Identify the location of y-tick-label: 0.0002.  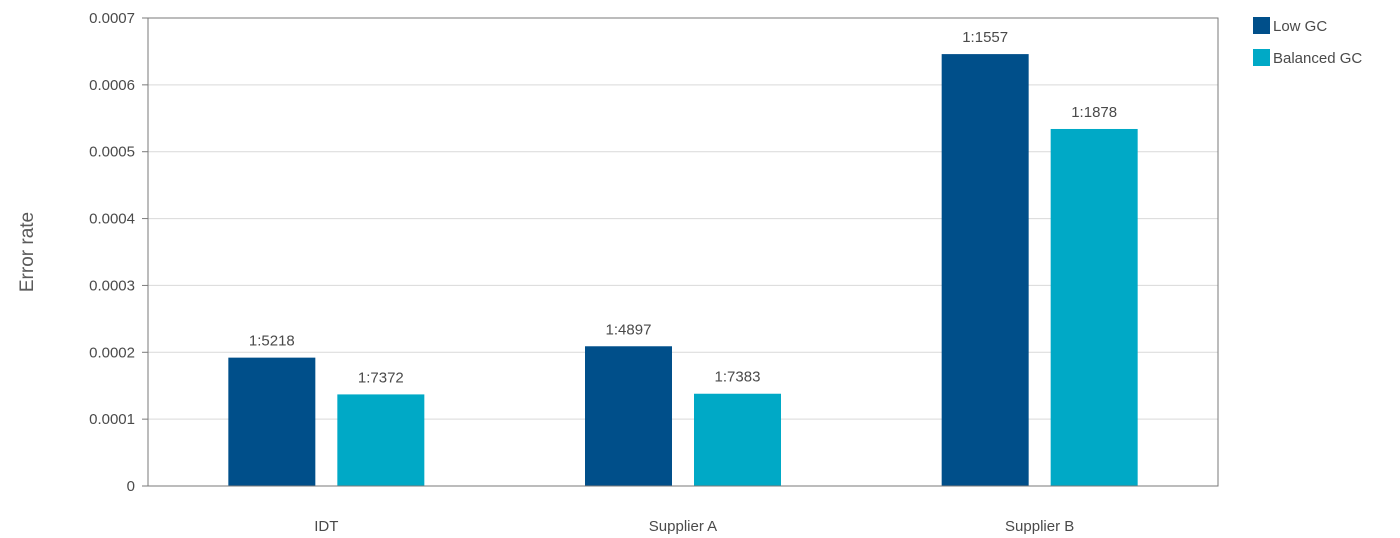
(112, 352).